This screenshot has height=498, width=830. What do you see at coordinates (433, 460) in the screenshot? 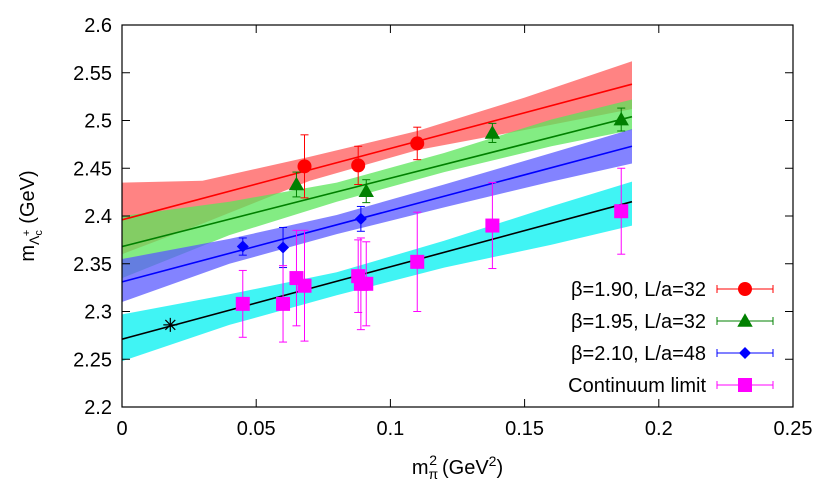
I see `x-label-sup: 2` at bounding box center [433, 460].